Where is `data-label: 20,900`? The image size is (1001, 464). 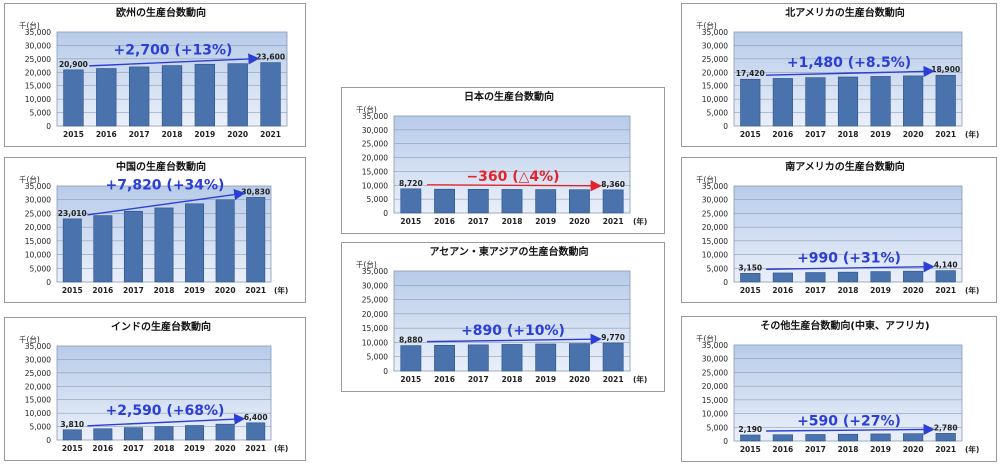 data-label: 20,900 is located at coordinates (73, 64).